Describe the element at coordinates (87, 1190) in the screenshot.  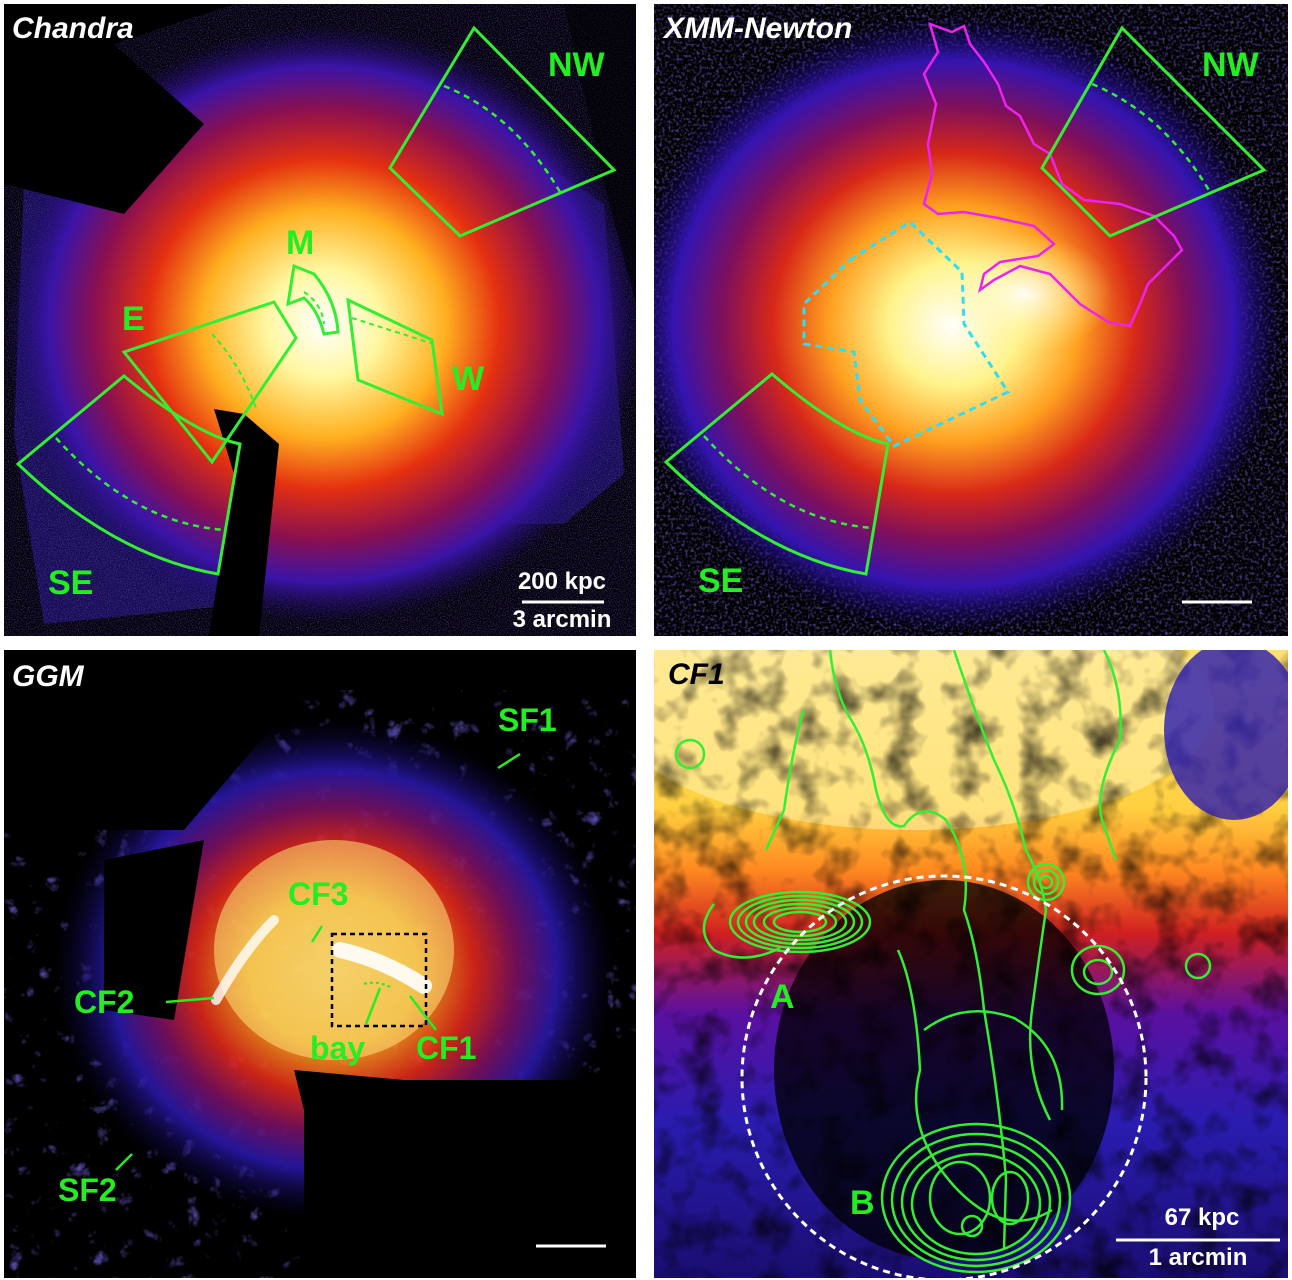
I see `ggm-label-sf2: SF2` at that location.